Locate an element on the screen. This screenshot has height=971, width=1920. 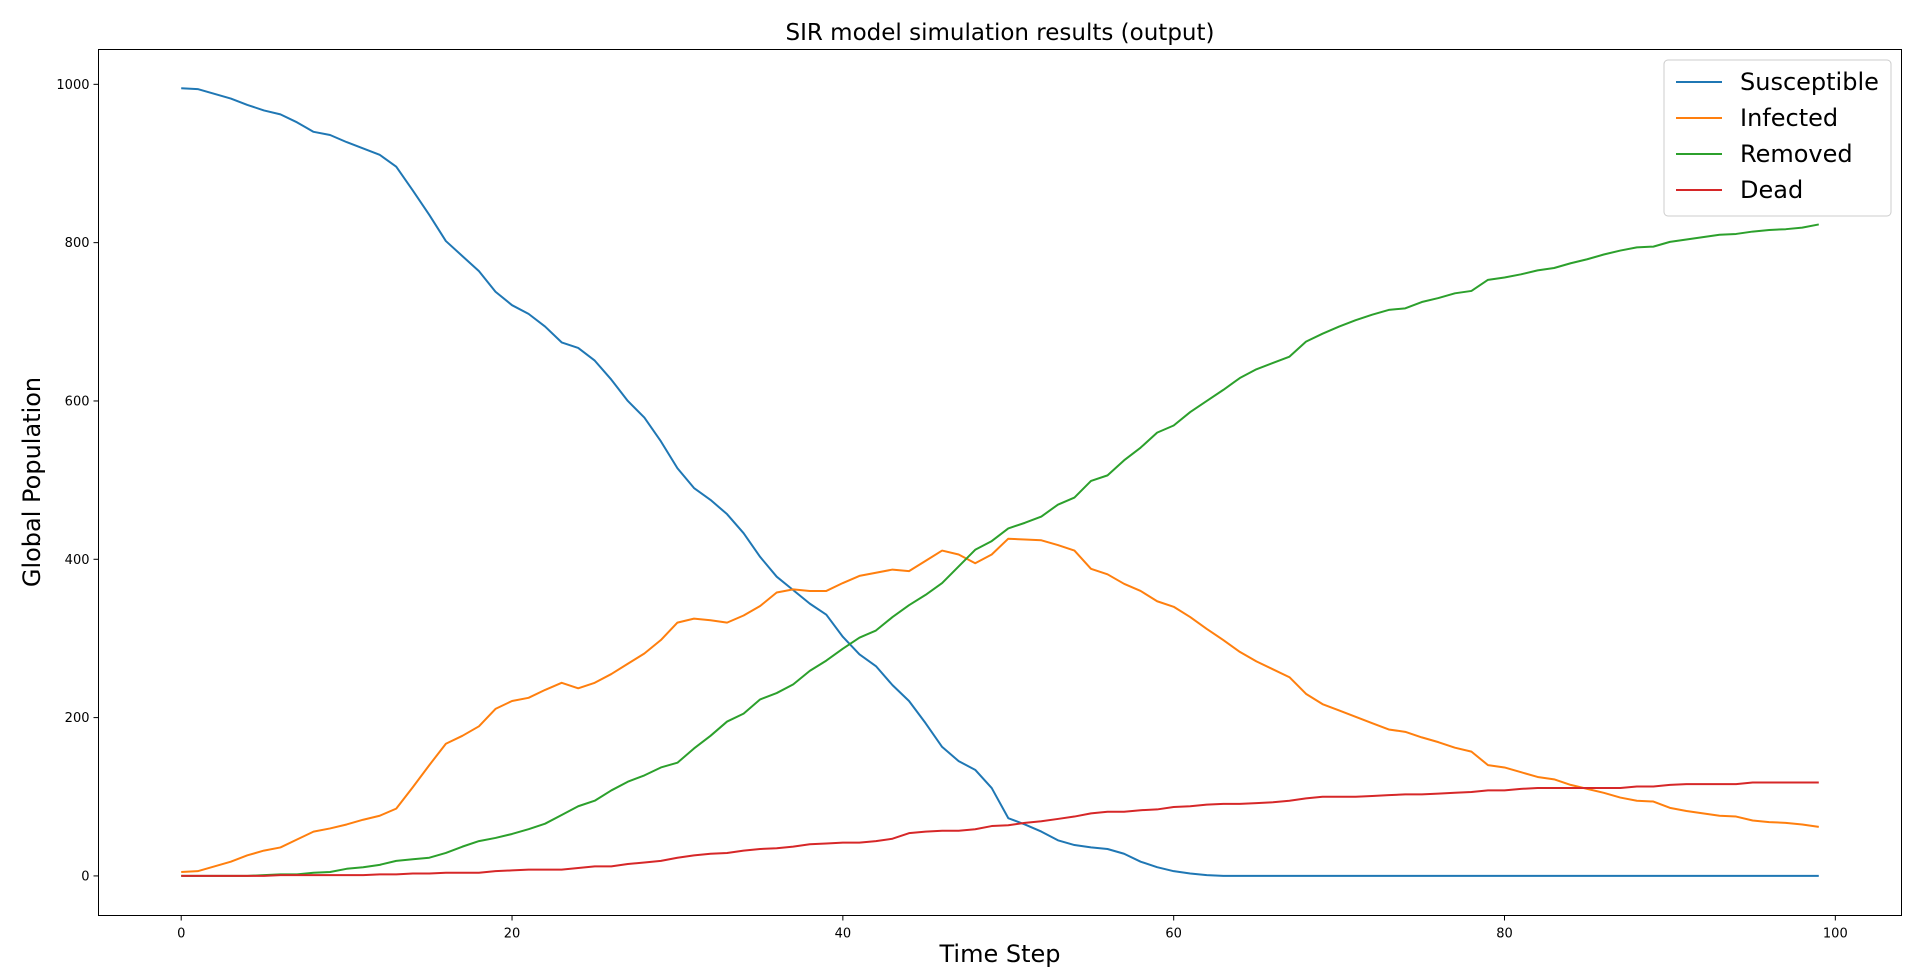
y-tick-label: 0 is located at coordinates (85, 876).